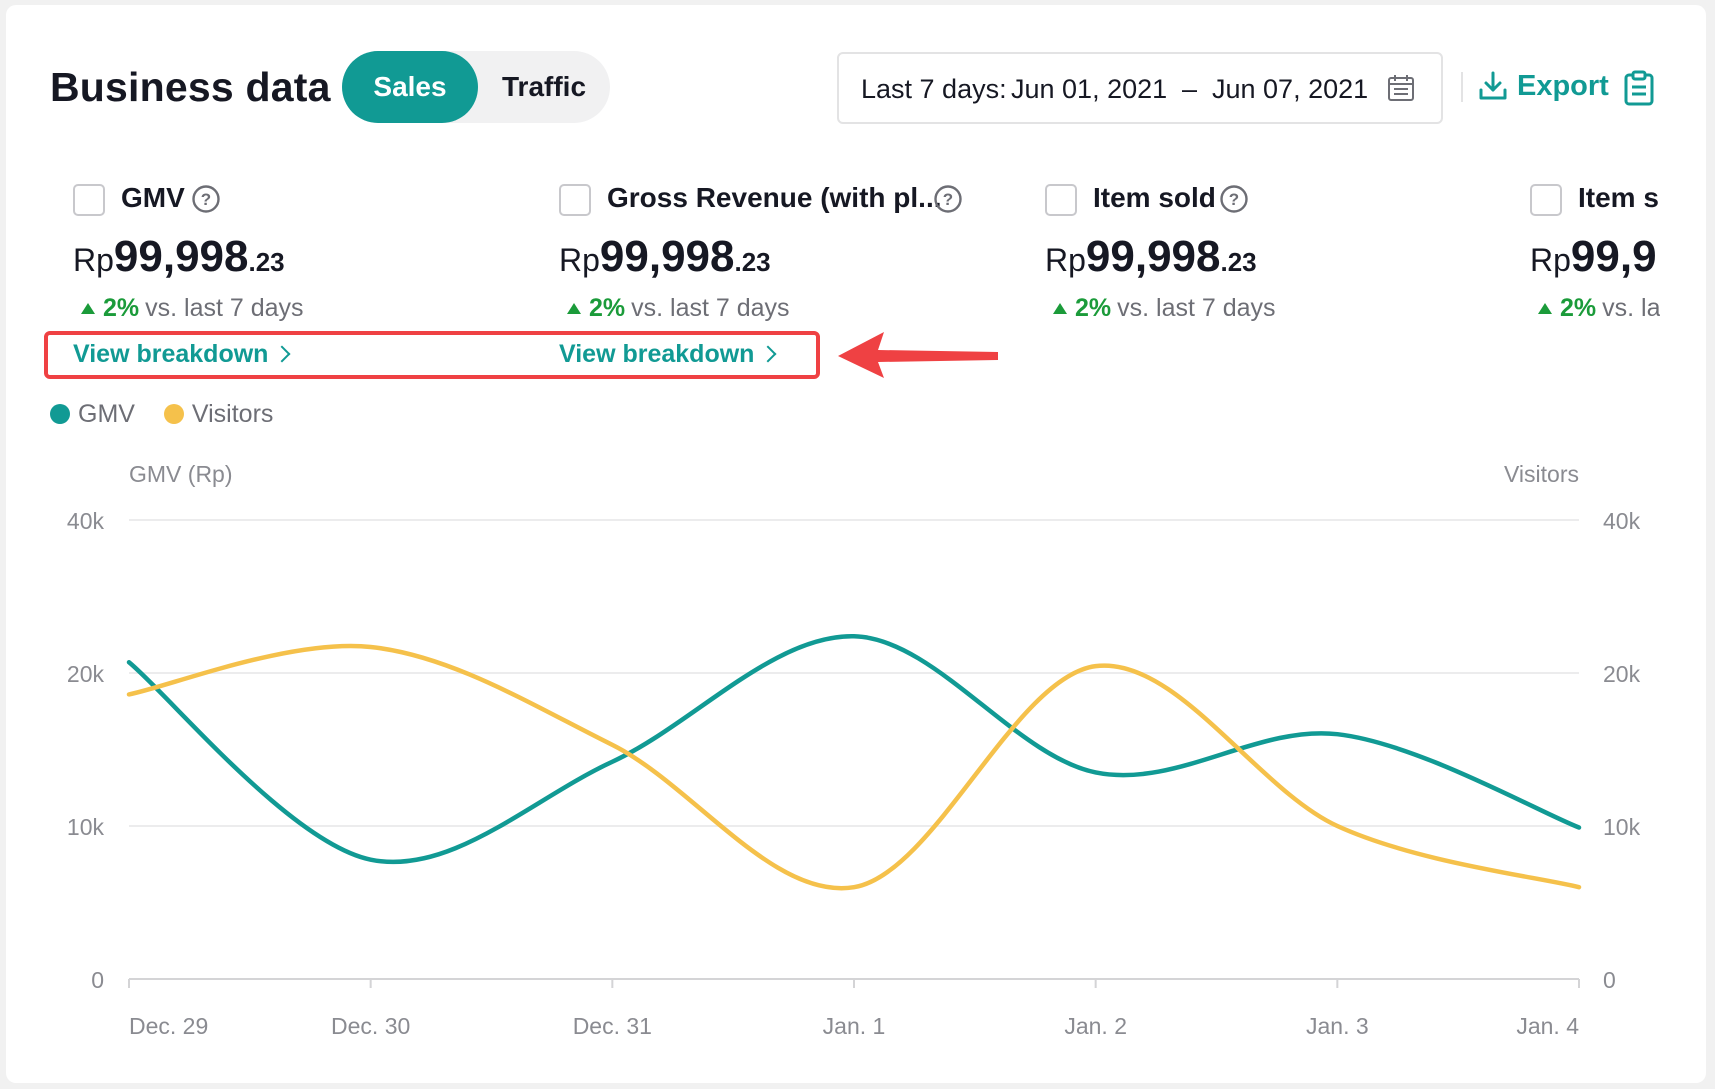 The width and height of the screenshot is (1715, 1089). I want to click on tab-traffic: Traffic, so click(544, 86).